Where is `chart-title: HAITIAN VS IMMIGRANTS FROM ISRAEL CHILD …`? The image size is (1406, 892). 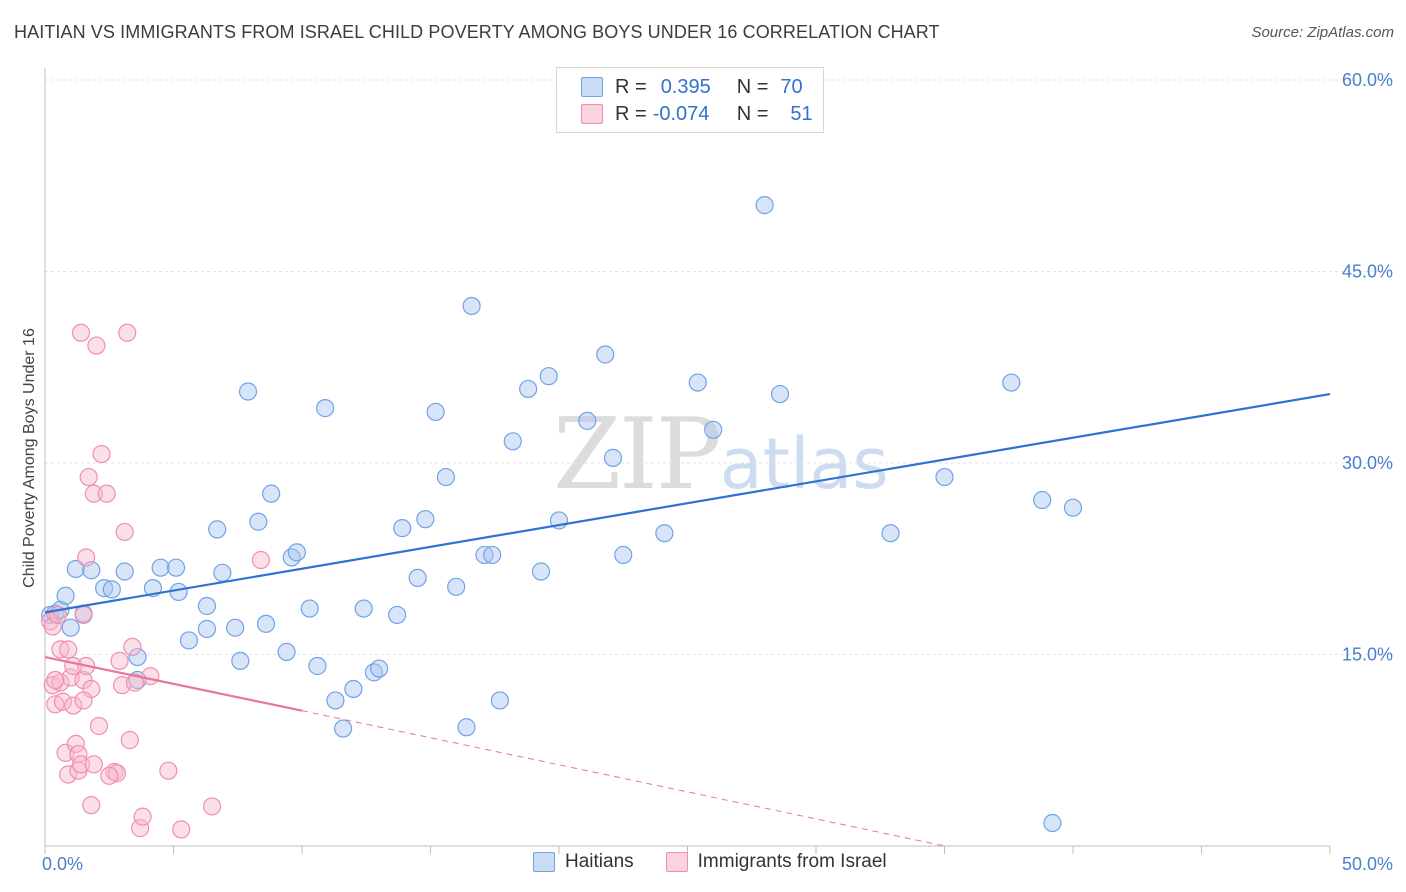
chart-title: HAITIAN VS IMMIGRANTS FROM ISRAEL CHILD … is located at coordinates (477, 32).